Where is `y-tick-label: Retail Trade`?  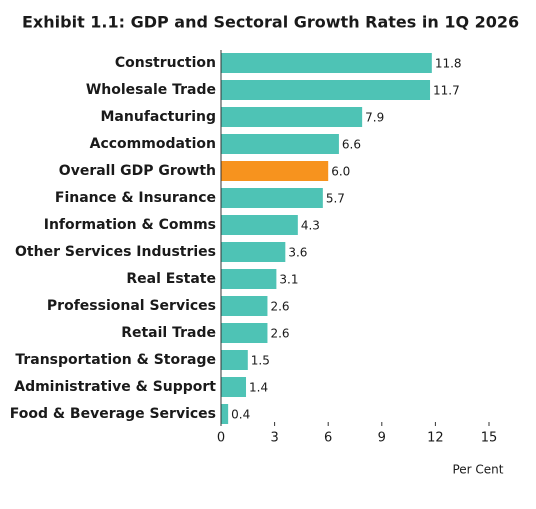
y-tick-label: Retail Trade is located at coordinates (168, 333).